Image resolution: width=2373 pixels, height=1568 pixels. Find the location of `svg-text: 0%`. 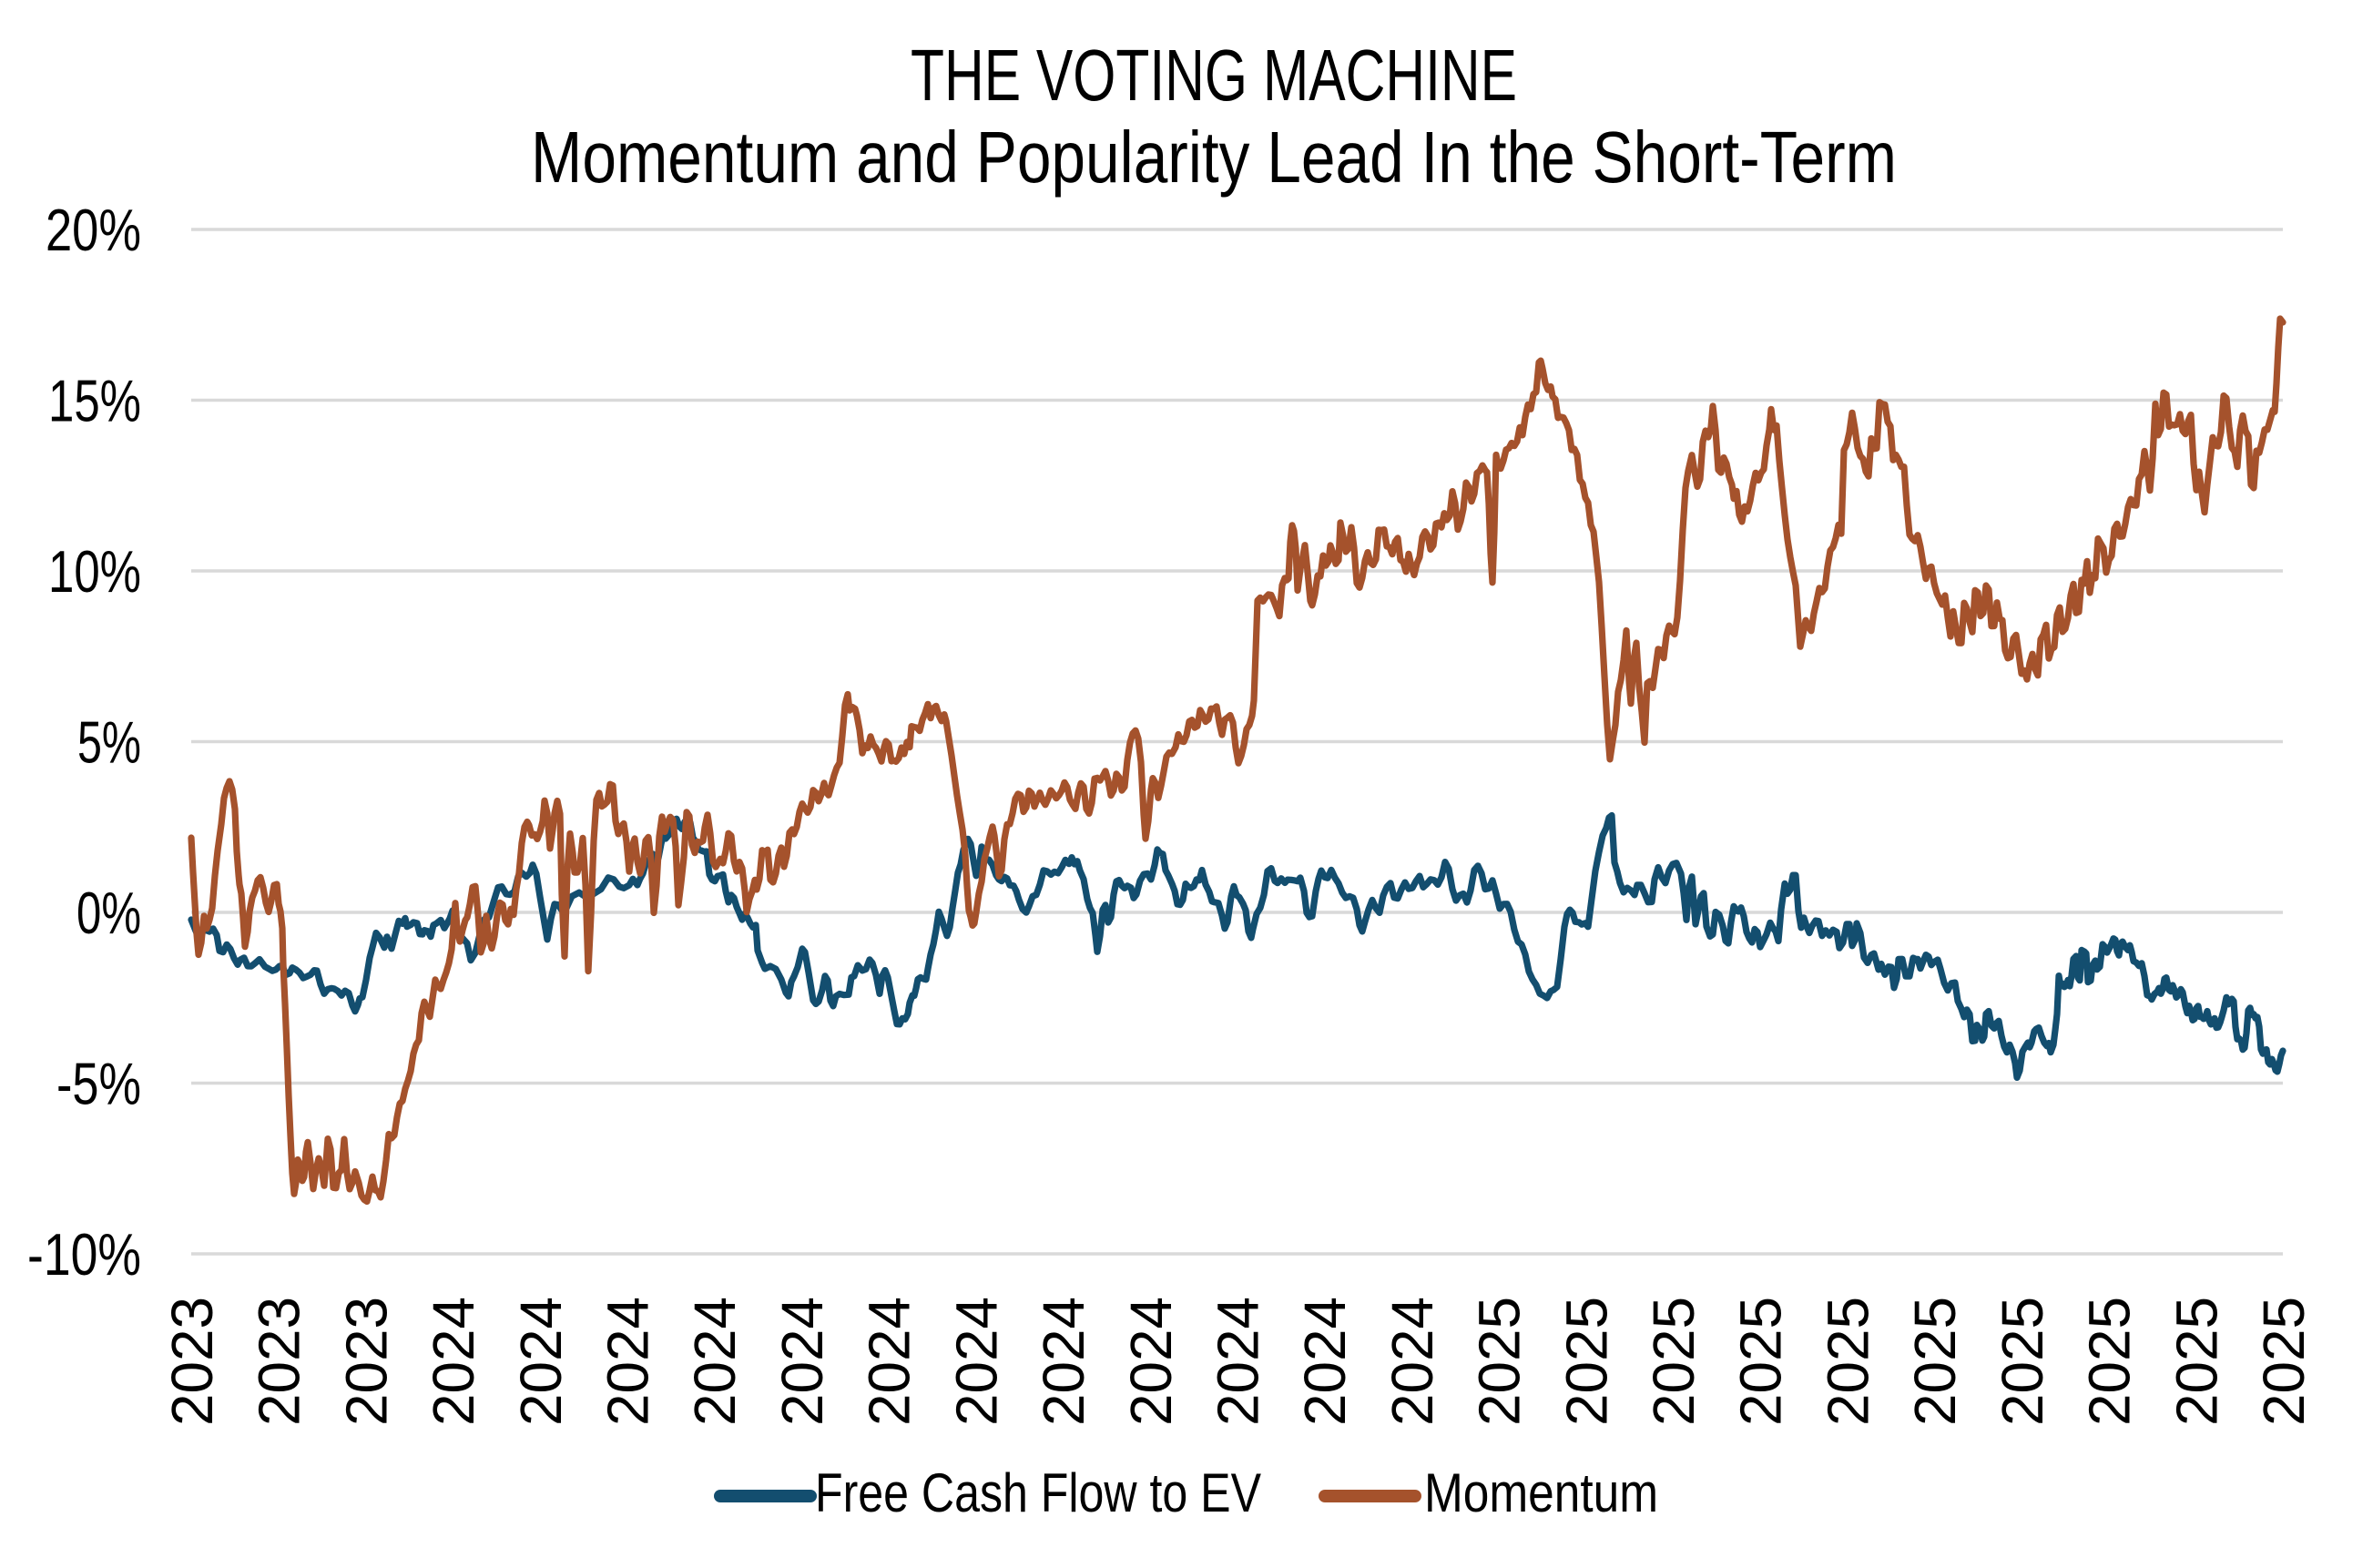

svg-text: 0% is located at coordinates (108, 913).